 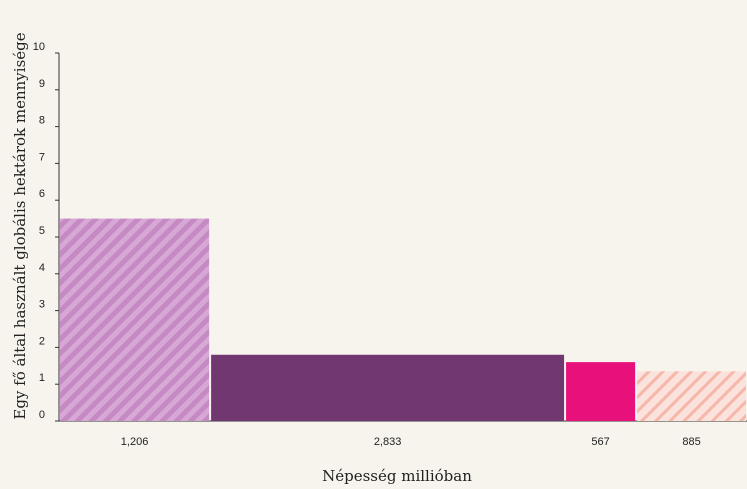 I want to click on y-tick-label: 3, so click(x=42, y=305).